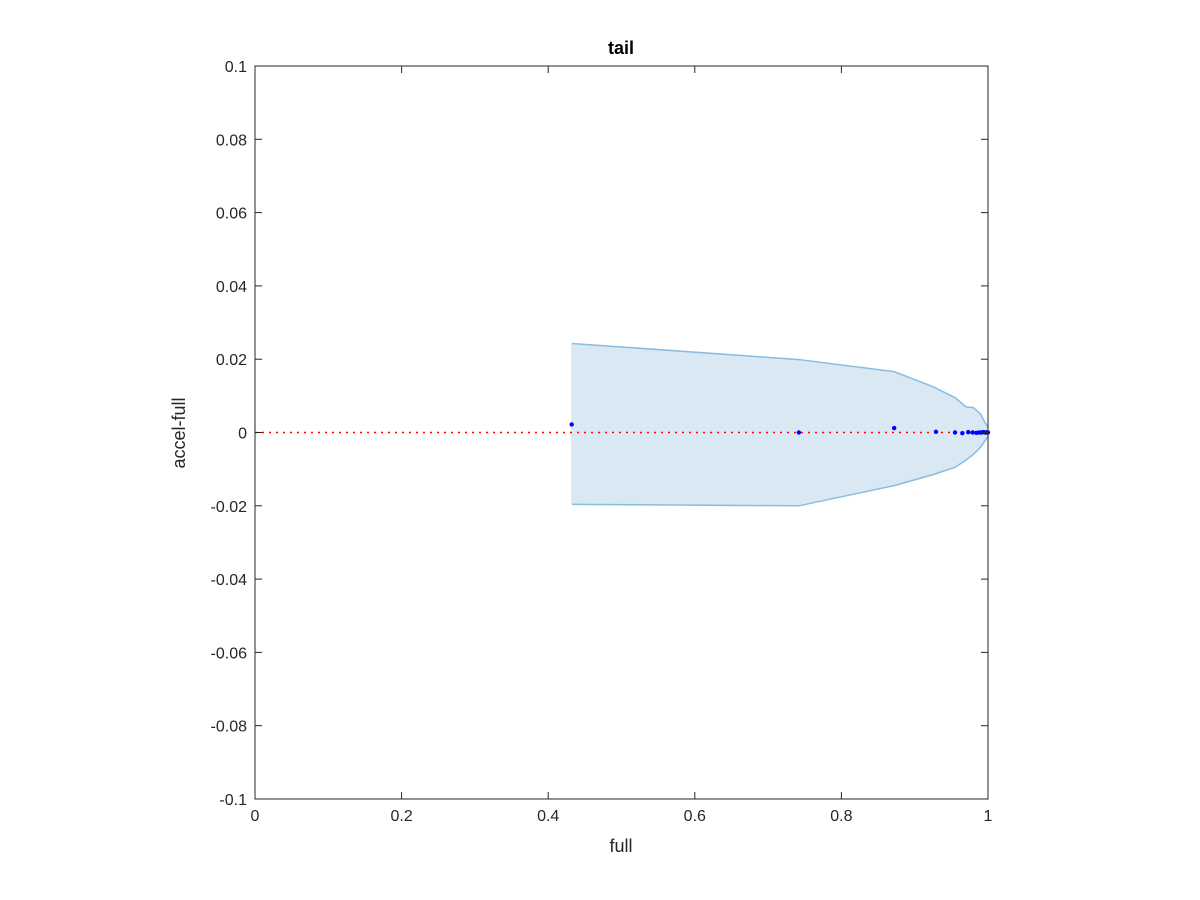 This screenshot has height=900, width=1200. I want to click on y-tick-label: 0.1, so click(236, 67).